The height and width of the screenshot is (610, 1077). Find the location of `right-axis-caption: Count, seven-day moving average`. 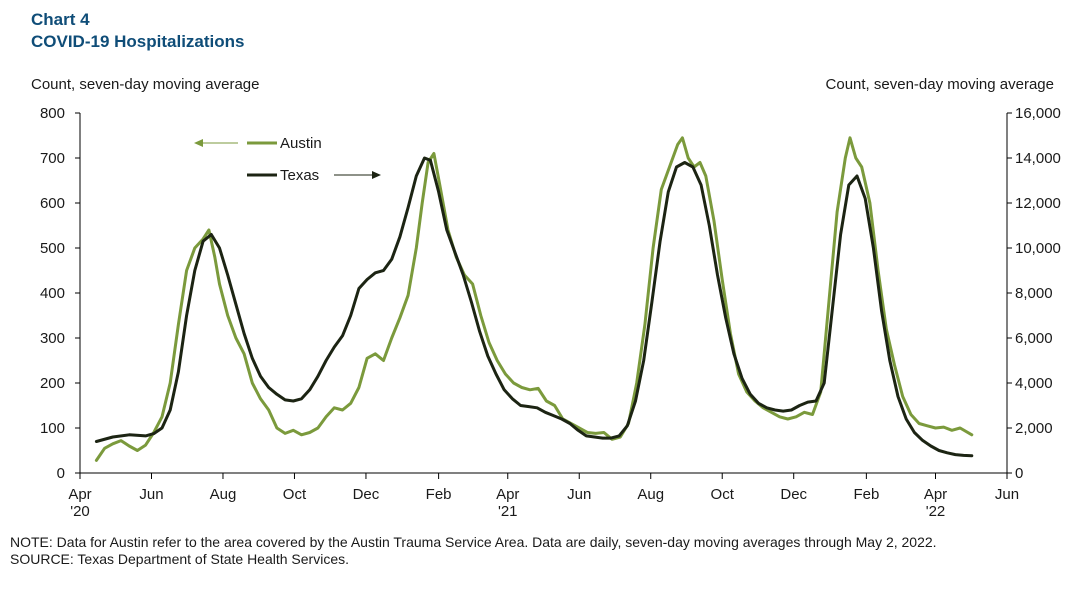

right-axis-caption: Count, seven-day moving average is located at coordinates (939, 84).